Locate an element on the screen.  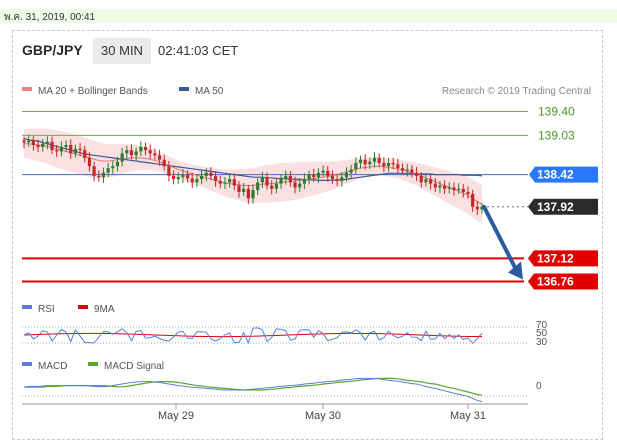
date-bar: พ.ค. 31, 2019, 00:41 is located at coordinates (308, 16).